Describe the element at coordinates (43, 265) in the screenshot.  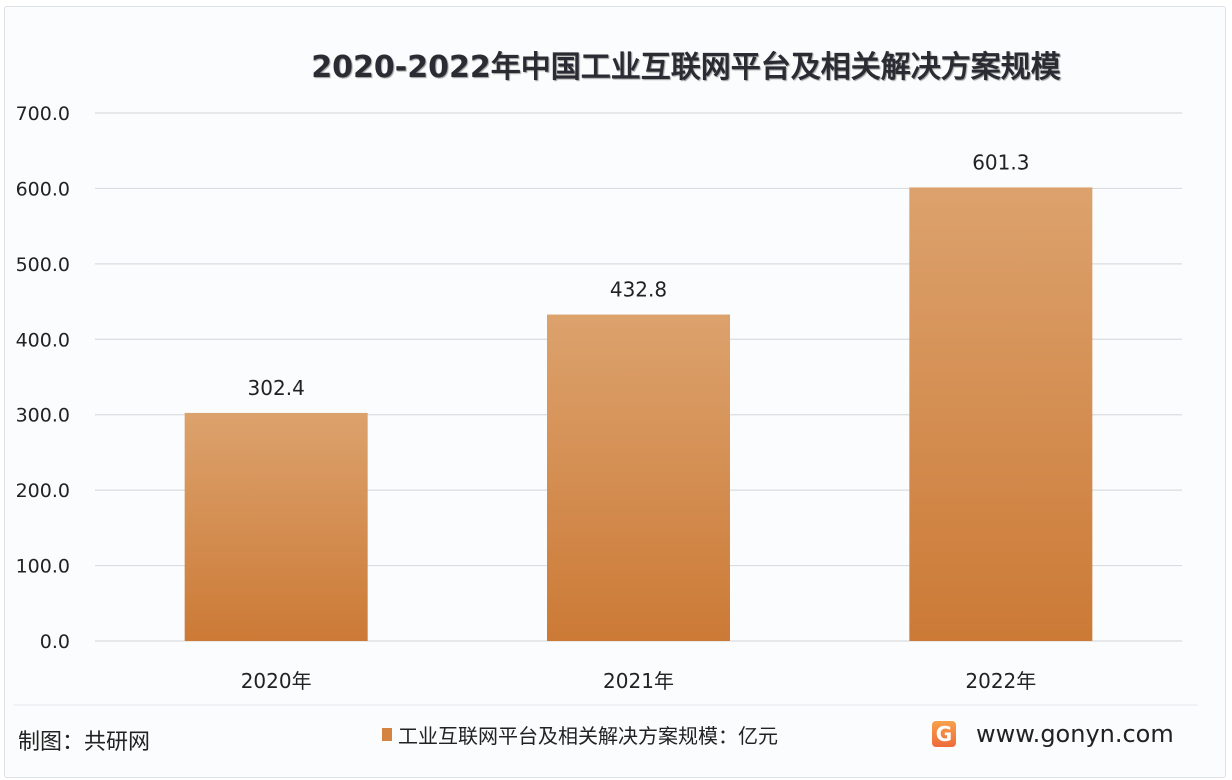
I see `y-tick-label: 500.0` at that location.